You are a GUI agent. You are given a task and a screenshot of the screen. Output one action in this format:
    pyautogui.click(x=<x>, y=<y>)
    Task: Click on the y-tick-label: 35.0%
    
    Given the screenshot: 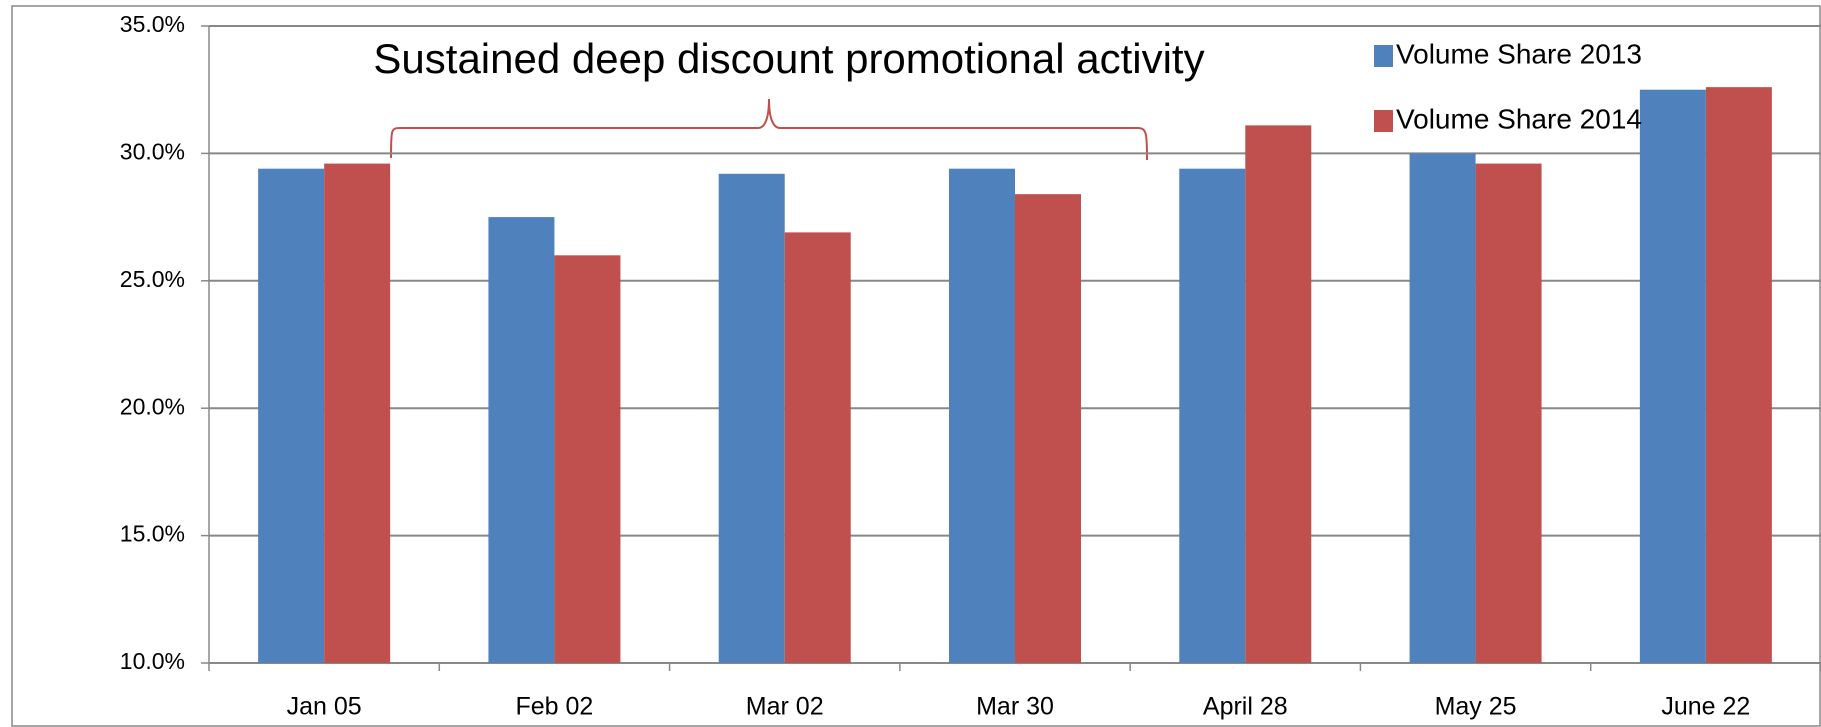 What is the action you would take?
    pyautogui.click(x=152, y=24)
    